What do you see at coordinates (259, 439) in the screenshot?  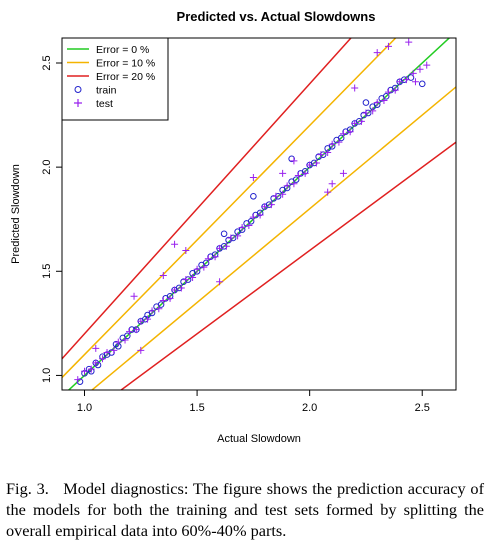 I see `x-axis-label: Actual Slowdown` at bounding box center [259, 439].